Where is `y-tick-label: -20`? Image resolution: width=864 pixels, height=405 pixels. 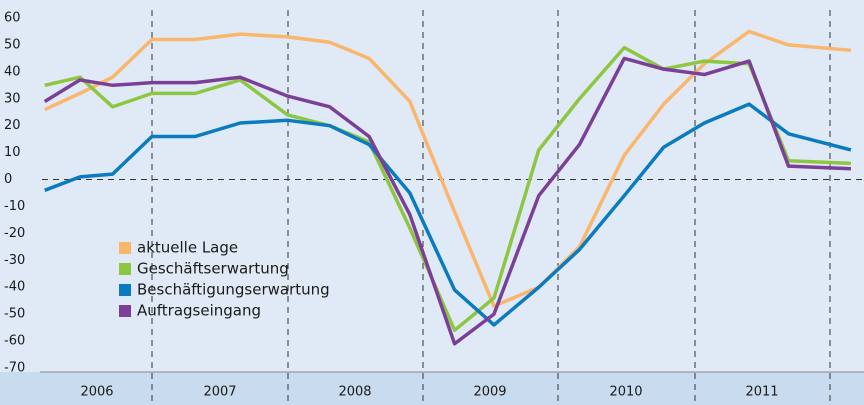
y-tick-label: -20 is located at coordinates (14, 233).